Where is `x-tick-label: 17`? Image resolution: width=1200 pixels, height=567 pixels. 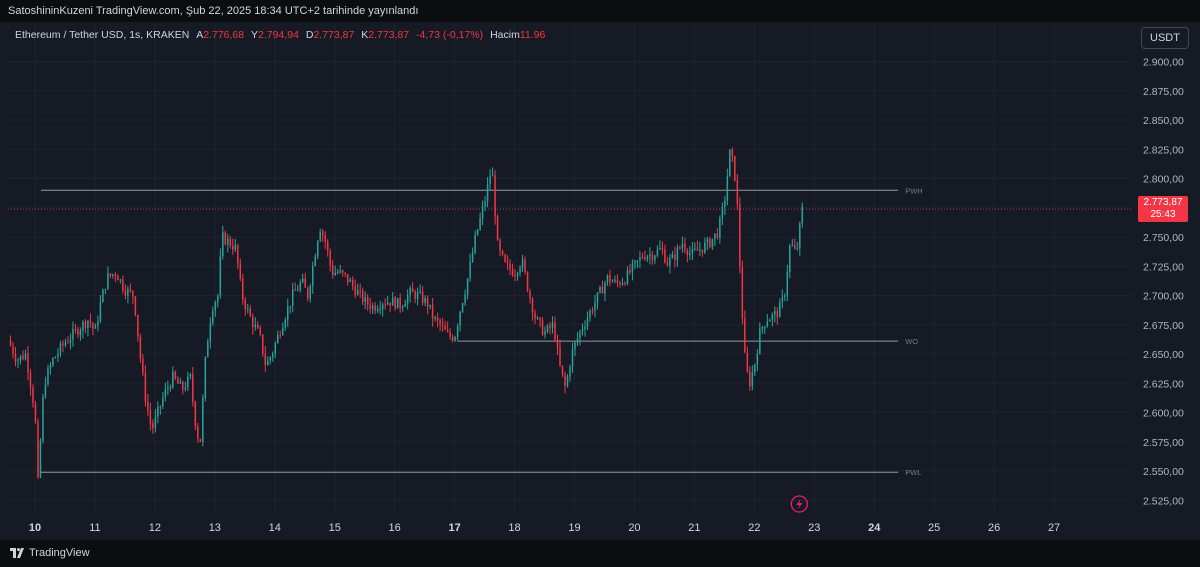
x-tick-label: 17 is located at coordinates (454, 528).